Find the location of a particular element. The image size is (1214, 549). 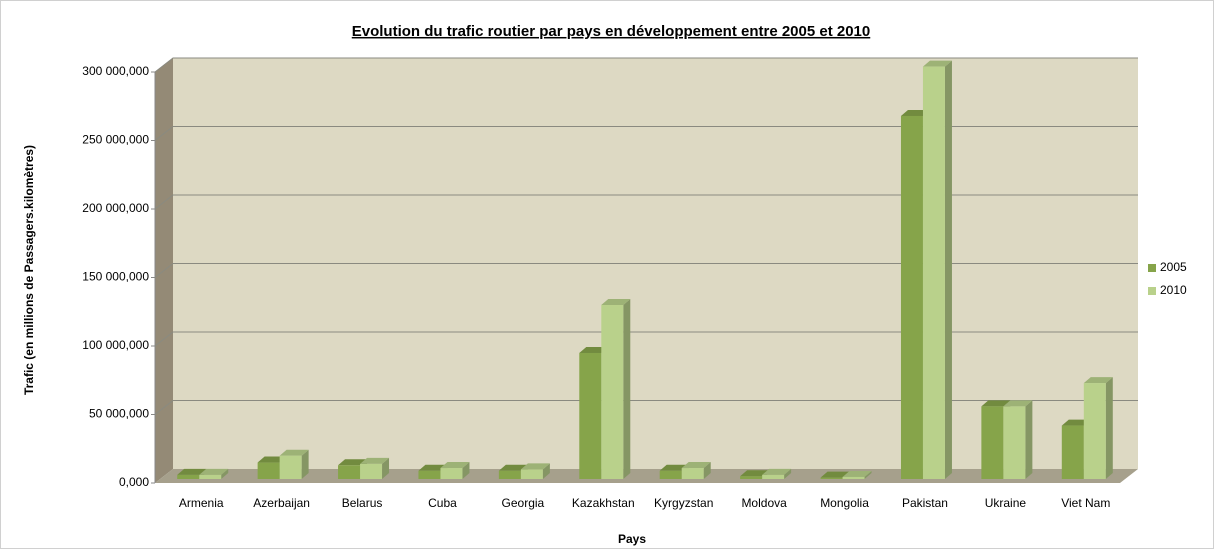

x-tick-label: Viet Nam is located at coordinates (1085, 503).